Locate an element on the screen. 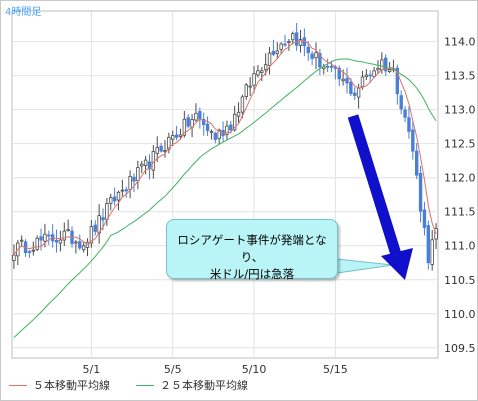 The height and width of the screenshot is (401, 478). x-tick-label: 5/1 is located at coordinates (92, 369).